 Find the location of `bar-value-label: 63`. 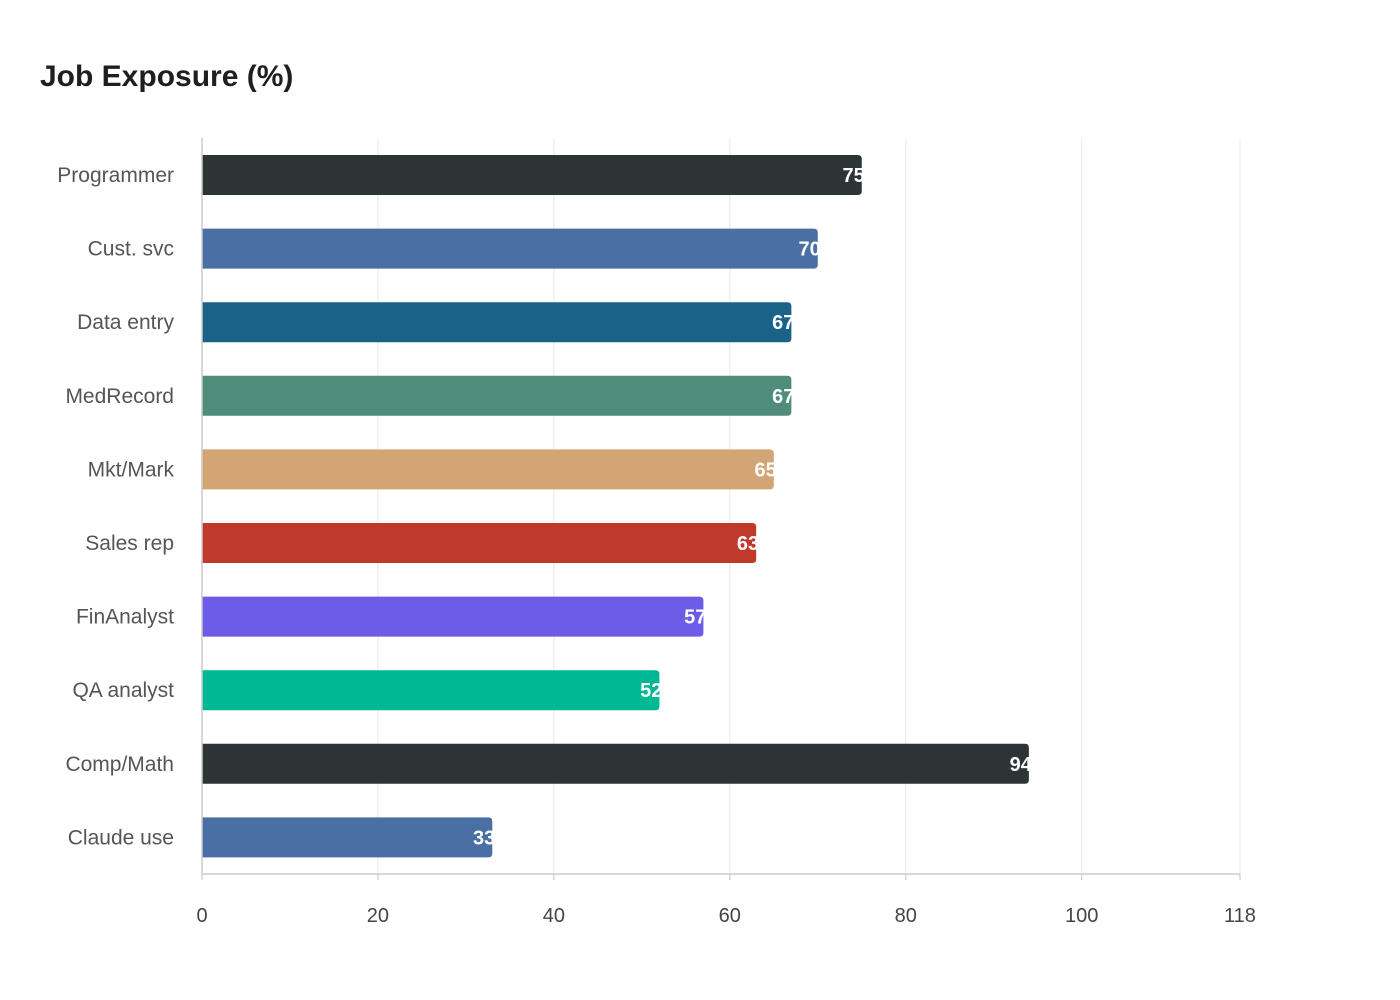

bar-value-label: 63 is located at coordinates (748, 544).